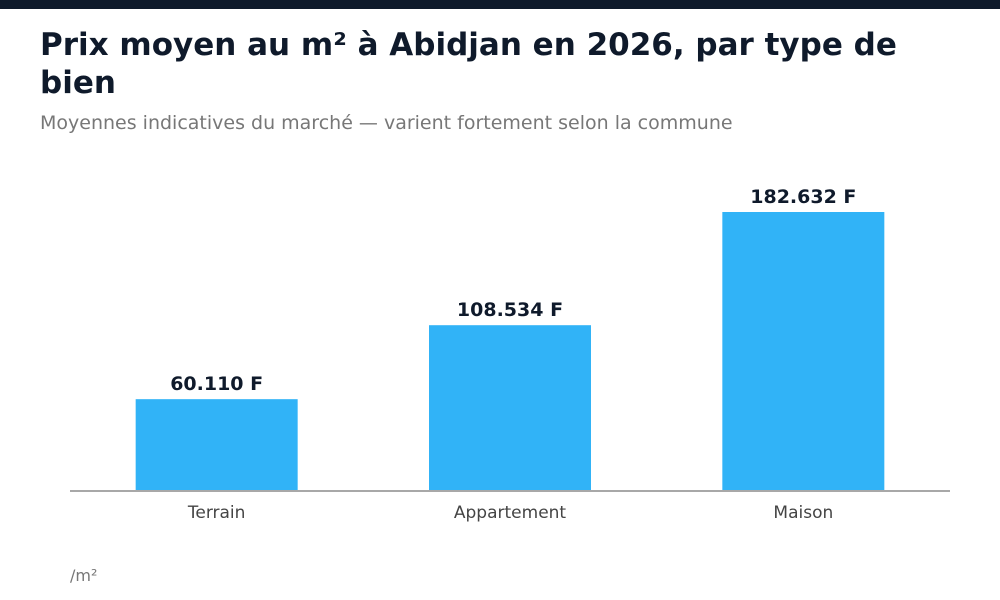 The width and height of the screenshot is (1000, 600). What do you see at coordinates (803, 197) in the screenshot?
I see `value-label: 182.632 F` at bounding box center [803, 197].